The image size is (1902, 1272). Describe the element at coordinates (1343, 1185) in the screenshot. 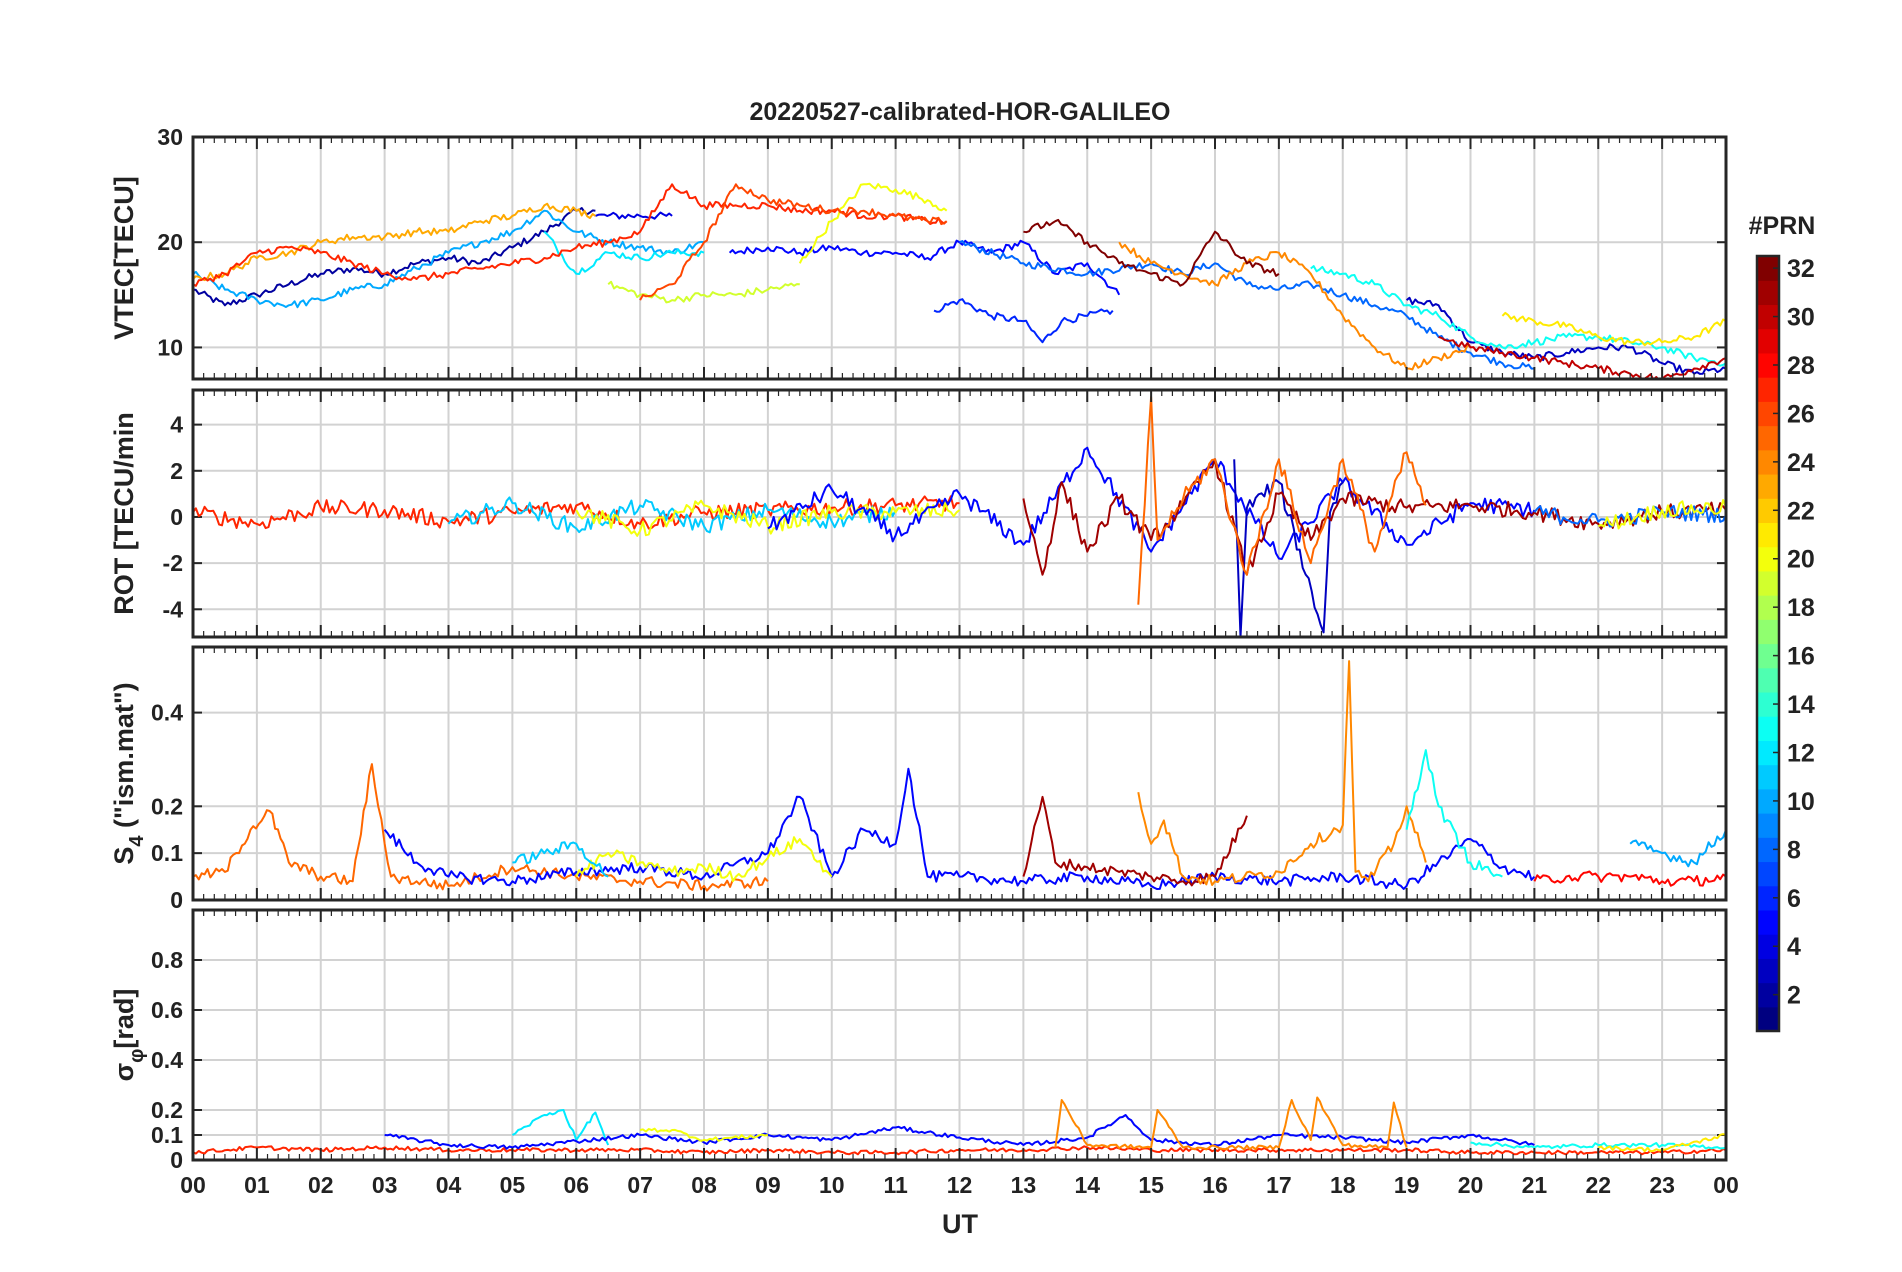

I see `x-tick-label: 18` at that location.